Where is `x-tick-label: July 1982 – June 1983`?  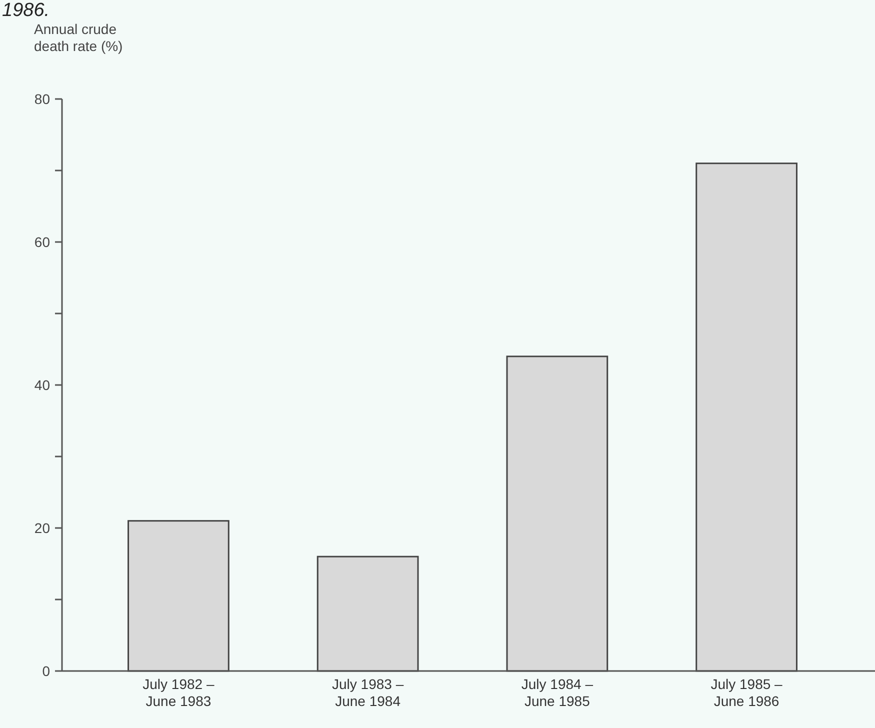
x-tick-label: July 1982 – June 1983 is located at coordinates (178, 692).